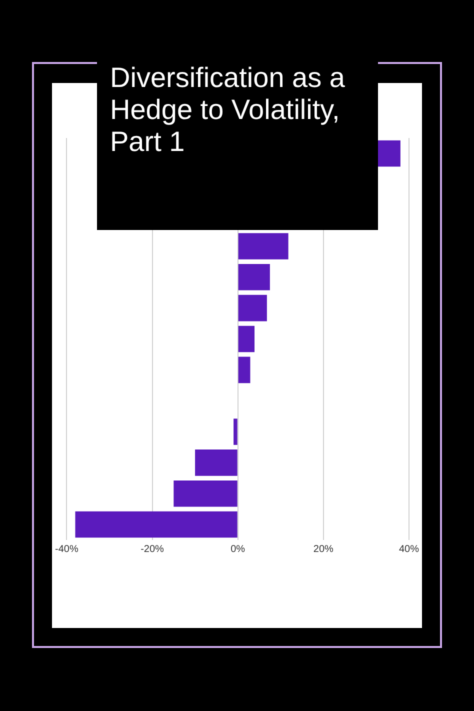 Image resolution: width=474 pixels, height=711 pixels. Describe the element at coordinates (409, 549) in the screenshot. I see `x-tick-label: 40%` at that location.